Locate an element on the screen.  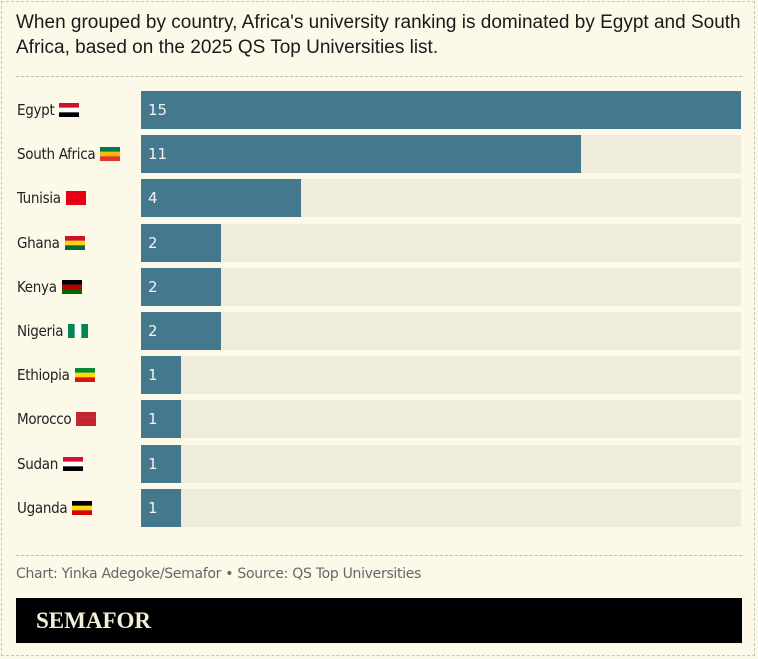
divider-top is located at coordinates (379, 76).